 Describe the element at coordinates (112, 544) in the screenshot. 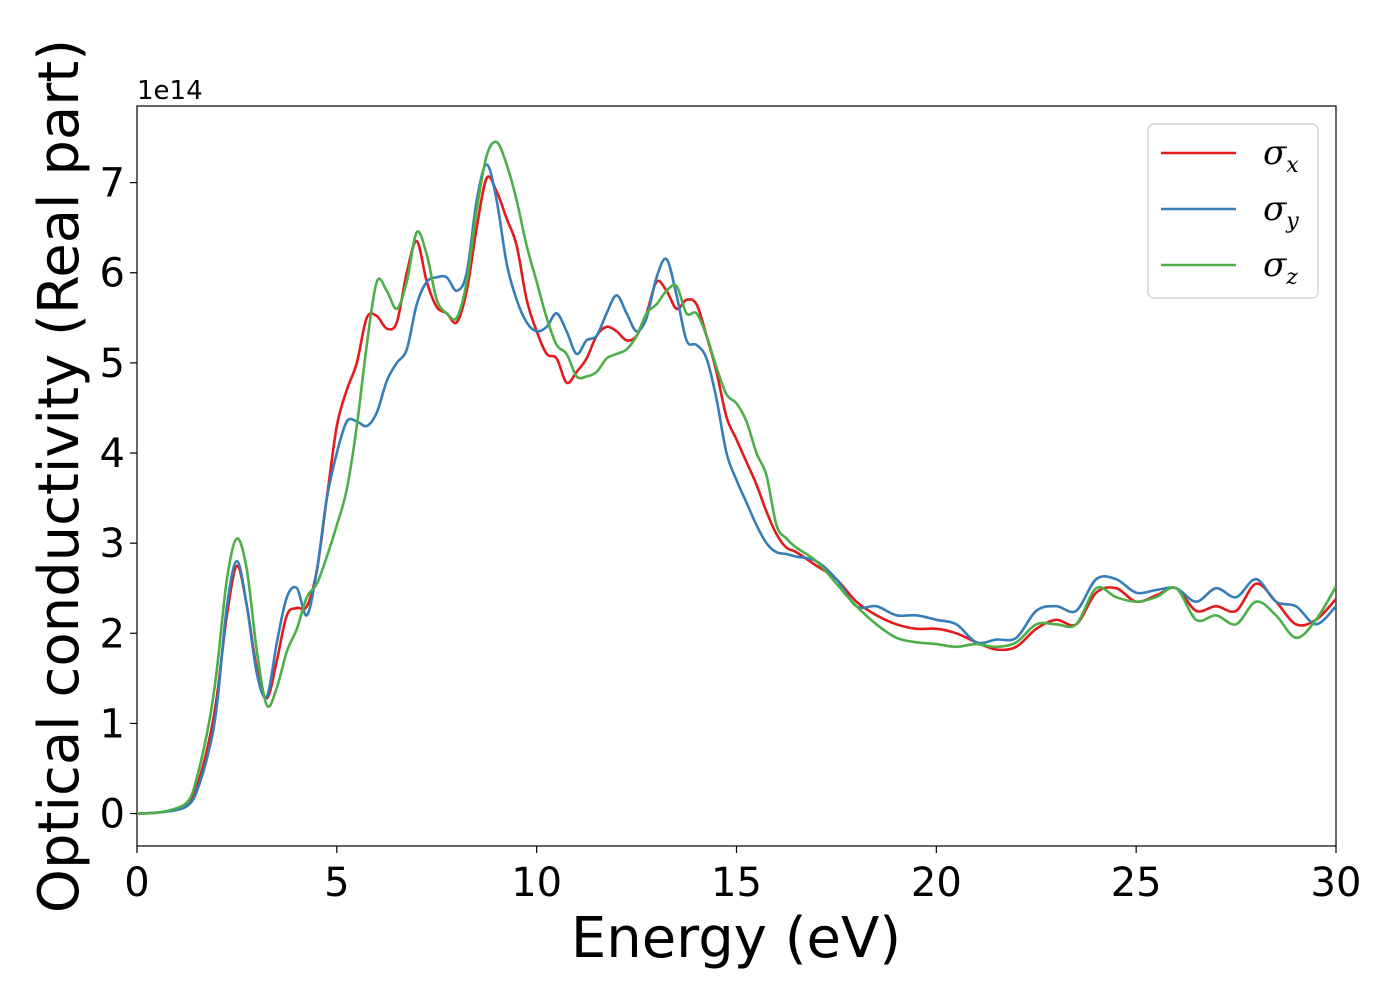

I see `y-tick-label: 3` at that location.